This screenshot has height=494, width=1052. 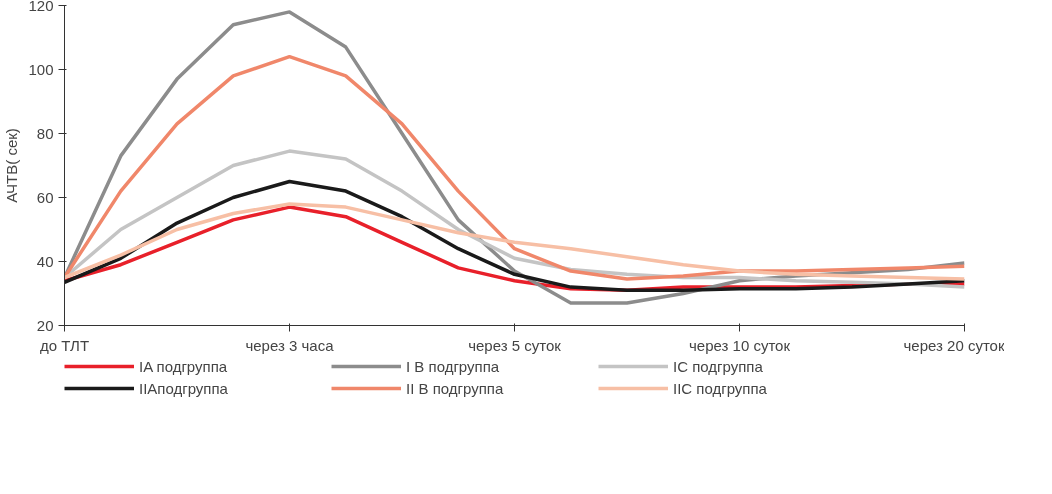 I want to click on line-series, so click(x=514, y=241).